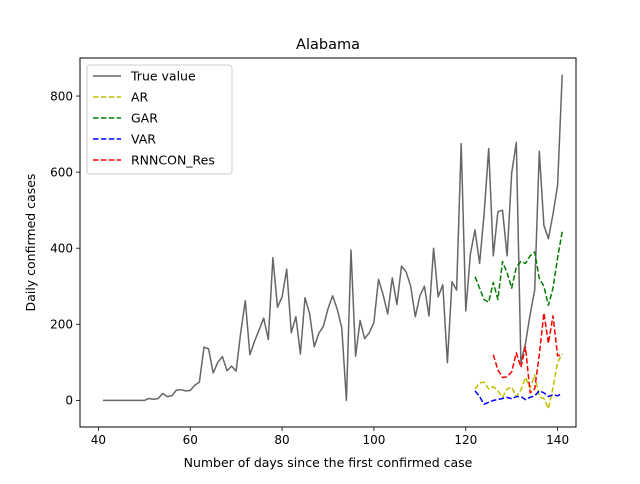 This screenshot has height=484, width=640. What do you see at coordinates (61, 172) in the screenshot?
I see `y-tick-label: 600` at bounding box center [61, 172].